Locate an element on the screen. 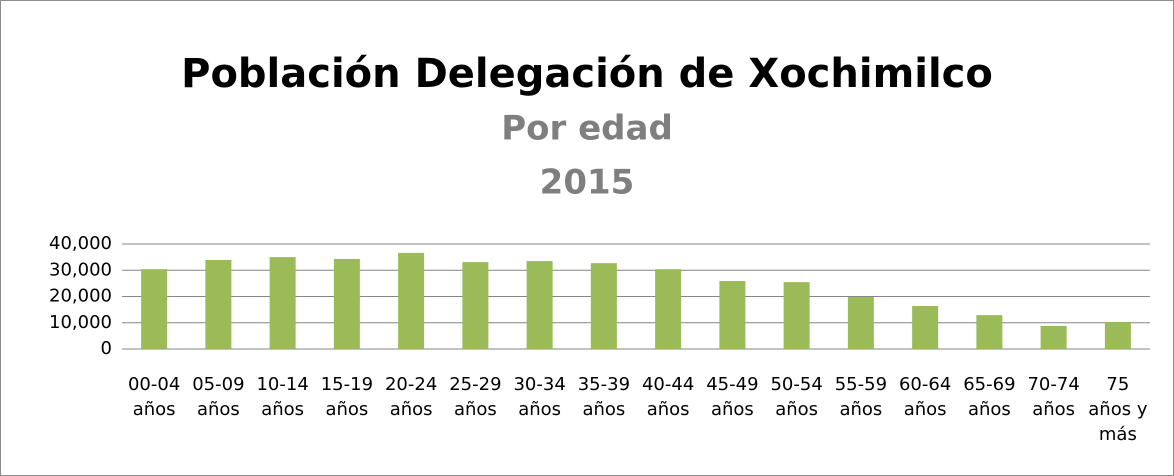  y-tick-label: 10,000 is located at coordinates (80, 322).